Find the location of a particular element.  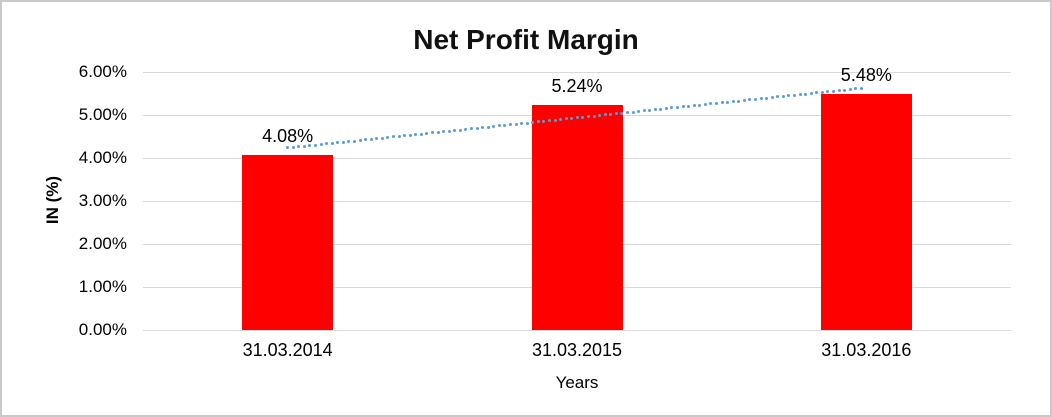

y-tick-label: 3.00% is located at coordinates (102, 200).